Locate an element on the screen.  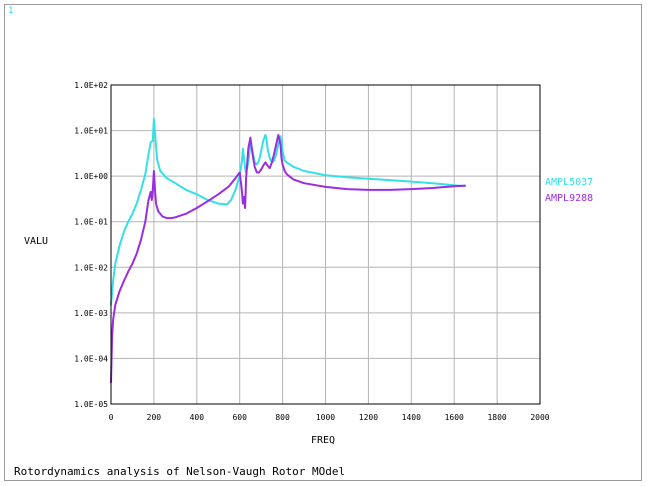
x-tick-label: 0 is located at coordinates (111, 417).